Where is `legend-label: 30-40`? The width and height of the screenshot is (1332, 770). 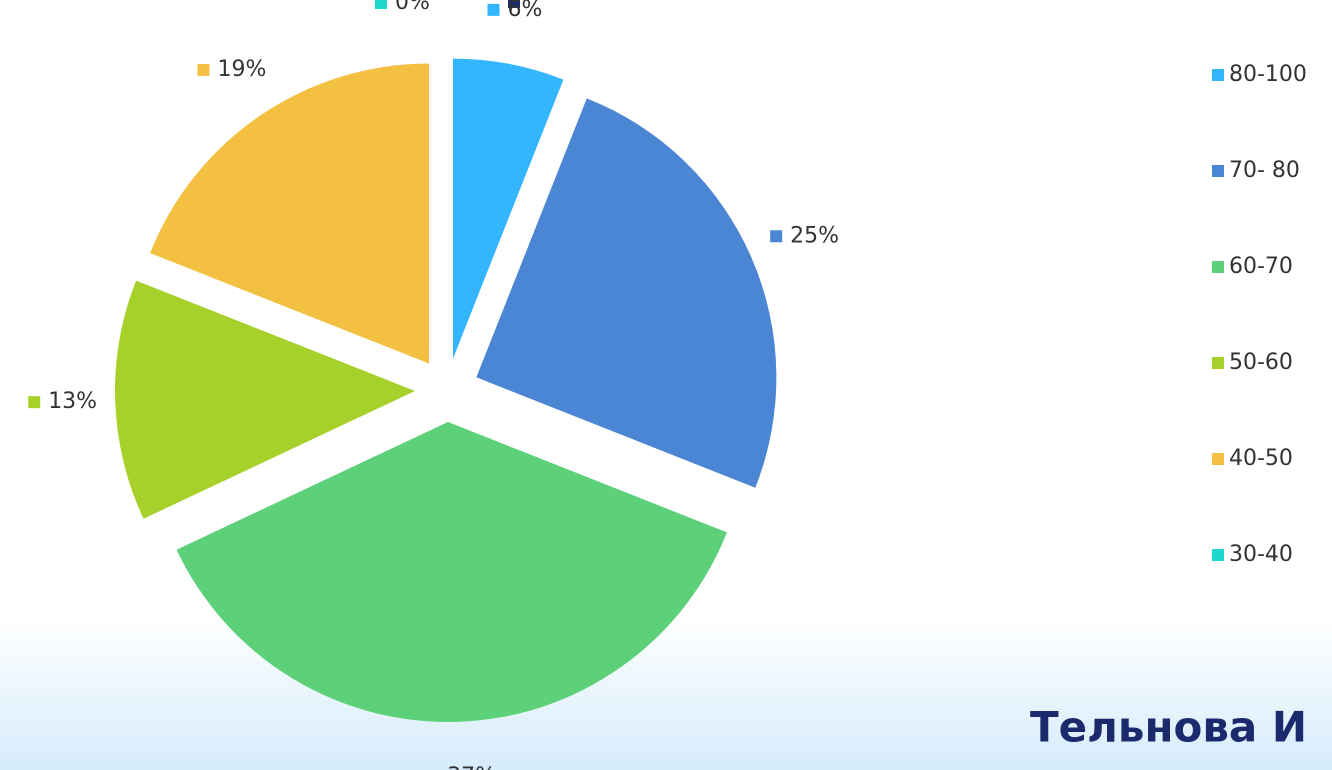
legend-label: 30-40 is located at coordinates (1261, 554).